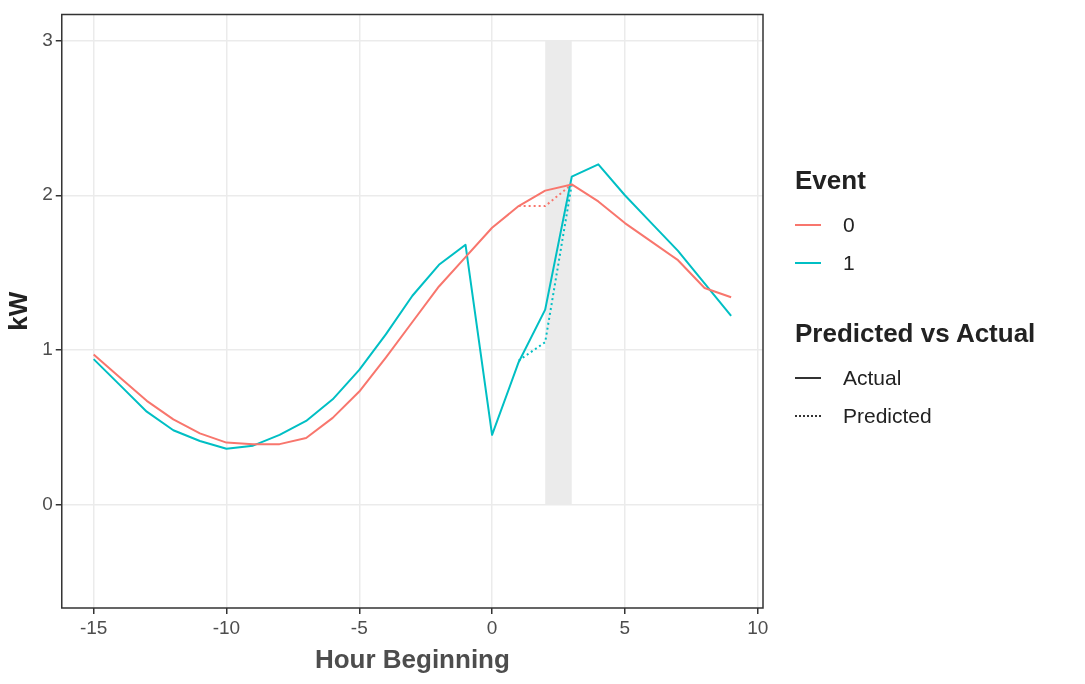 This screenshot has width=1085, height=684. I want to click on x-axis-title: Hour Beginning, so click(412, 658).